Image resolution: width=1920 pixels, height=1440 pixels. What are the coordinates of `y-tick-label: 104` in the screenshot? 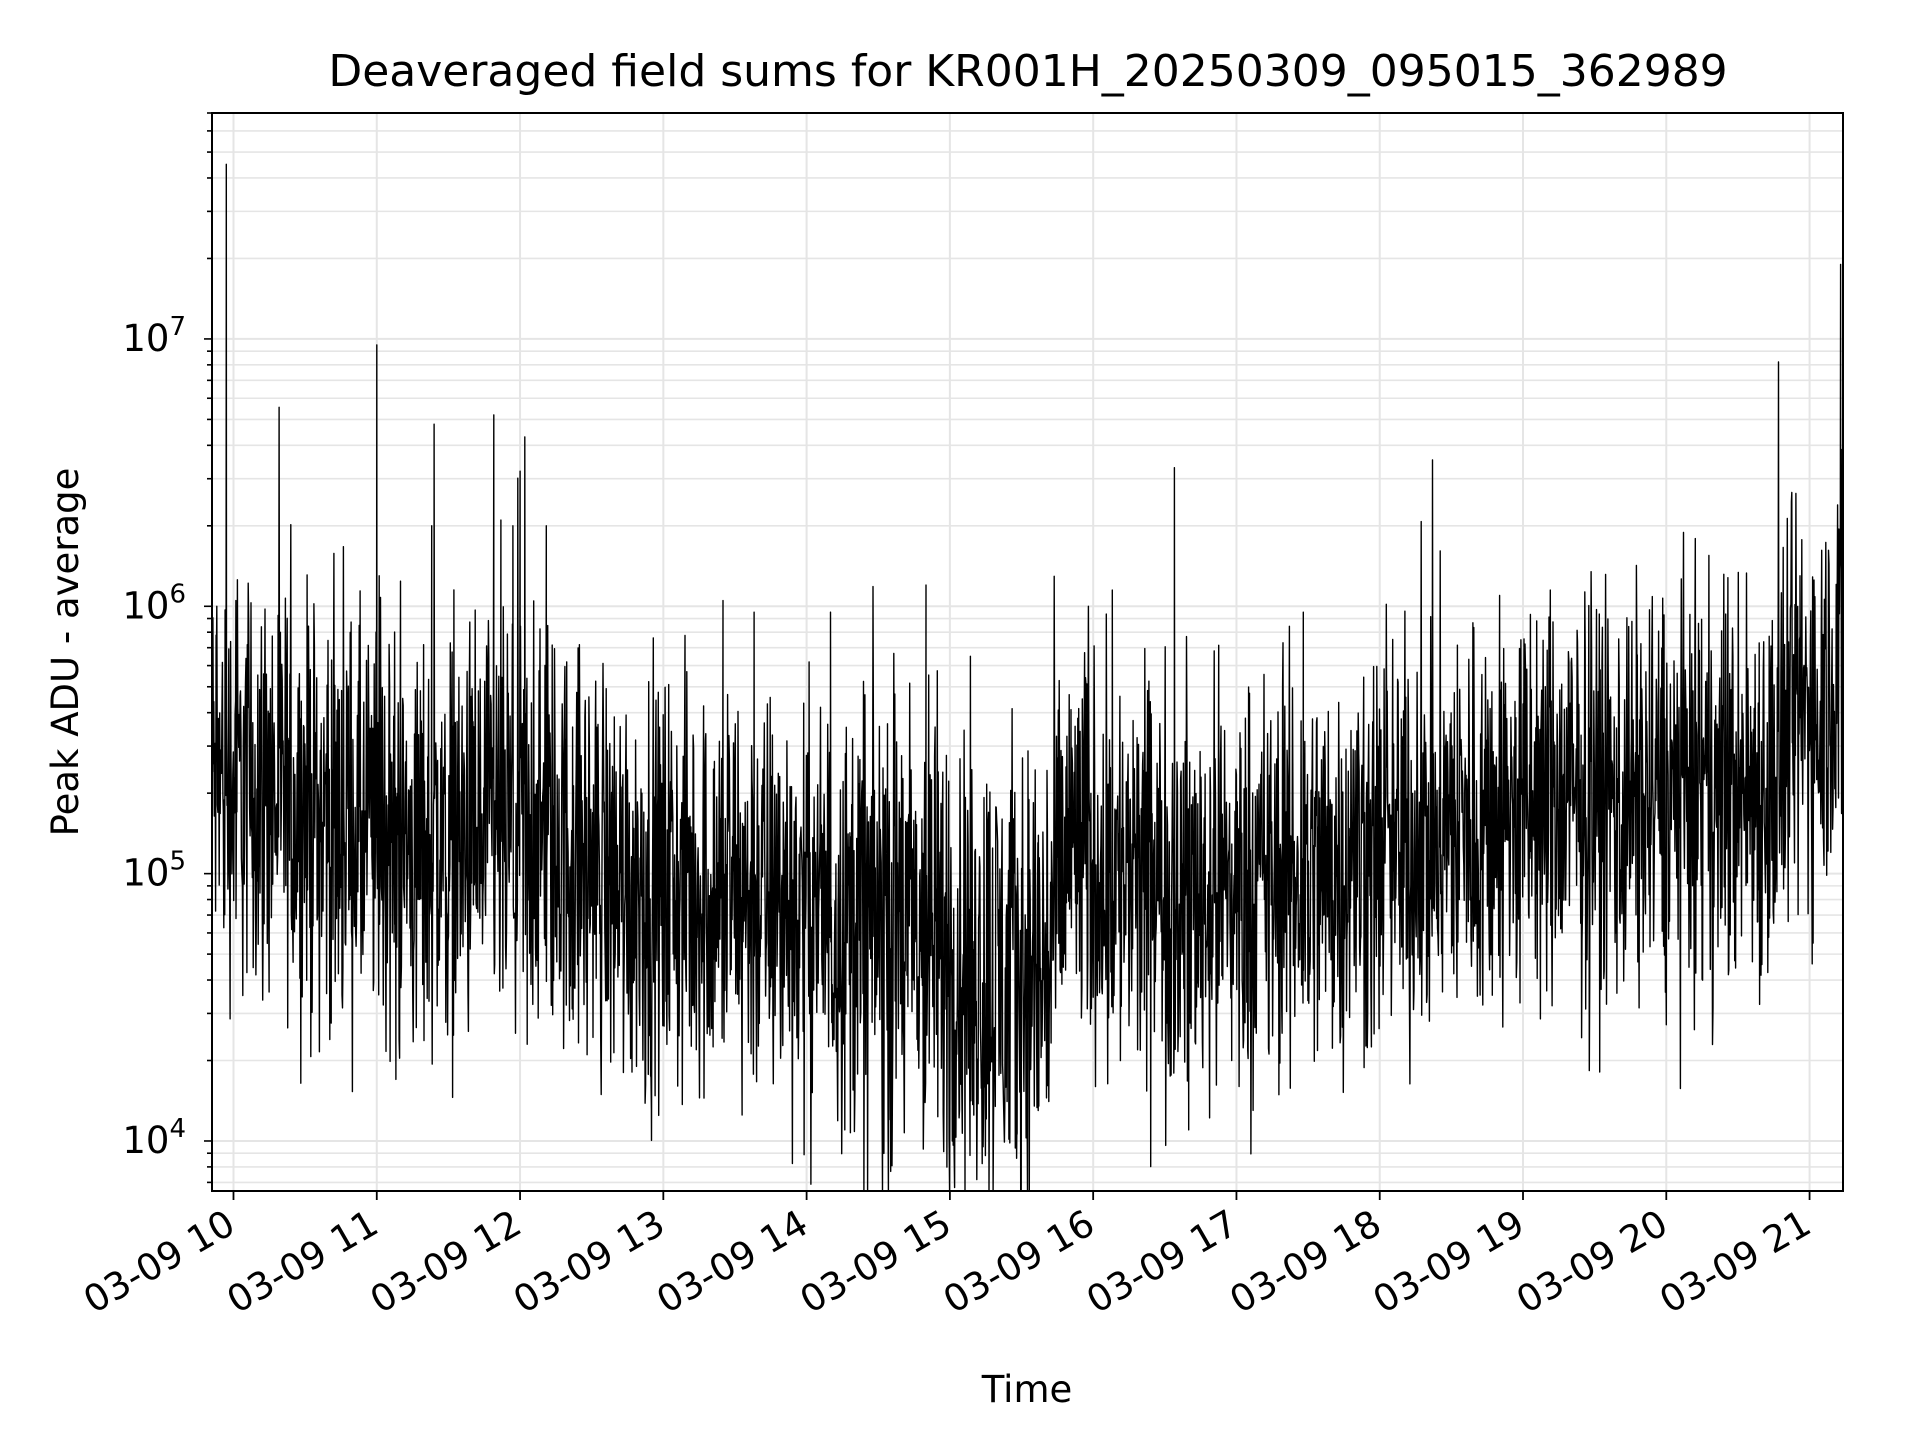 It's located at (154, 1138).